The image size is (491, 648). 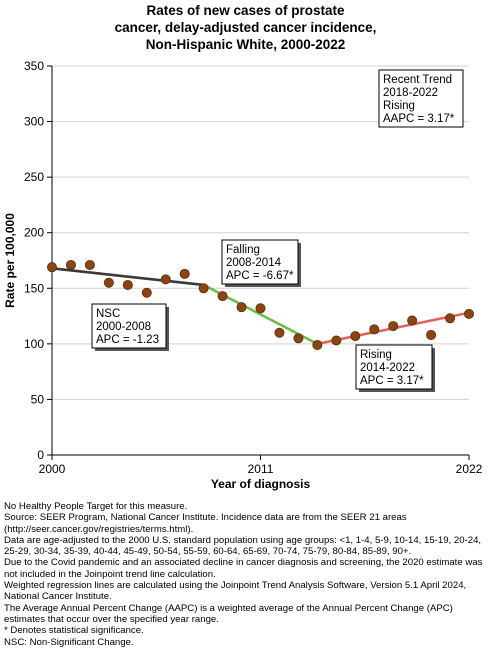 I want to click on footnote-7: * Denotes statistical significance., so click(x=74, y=631).